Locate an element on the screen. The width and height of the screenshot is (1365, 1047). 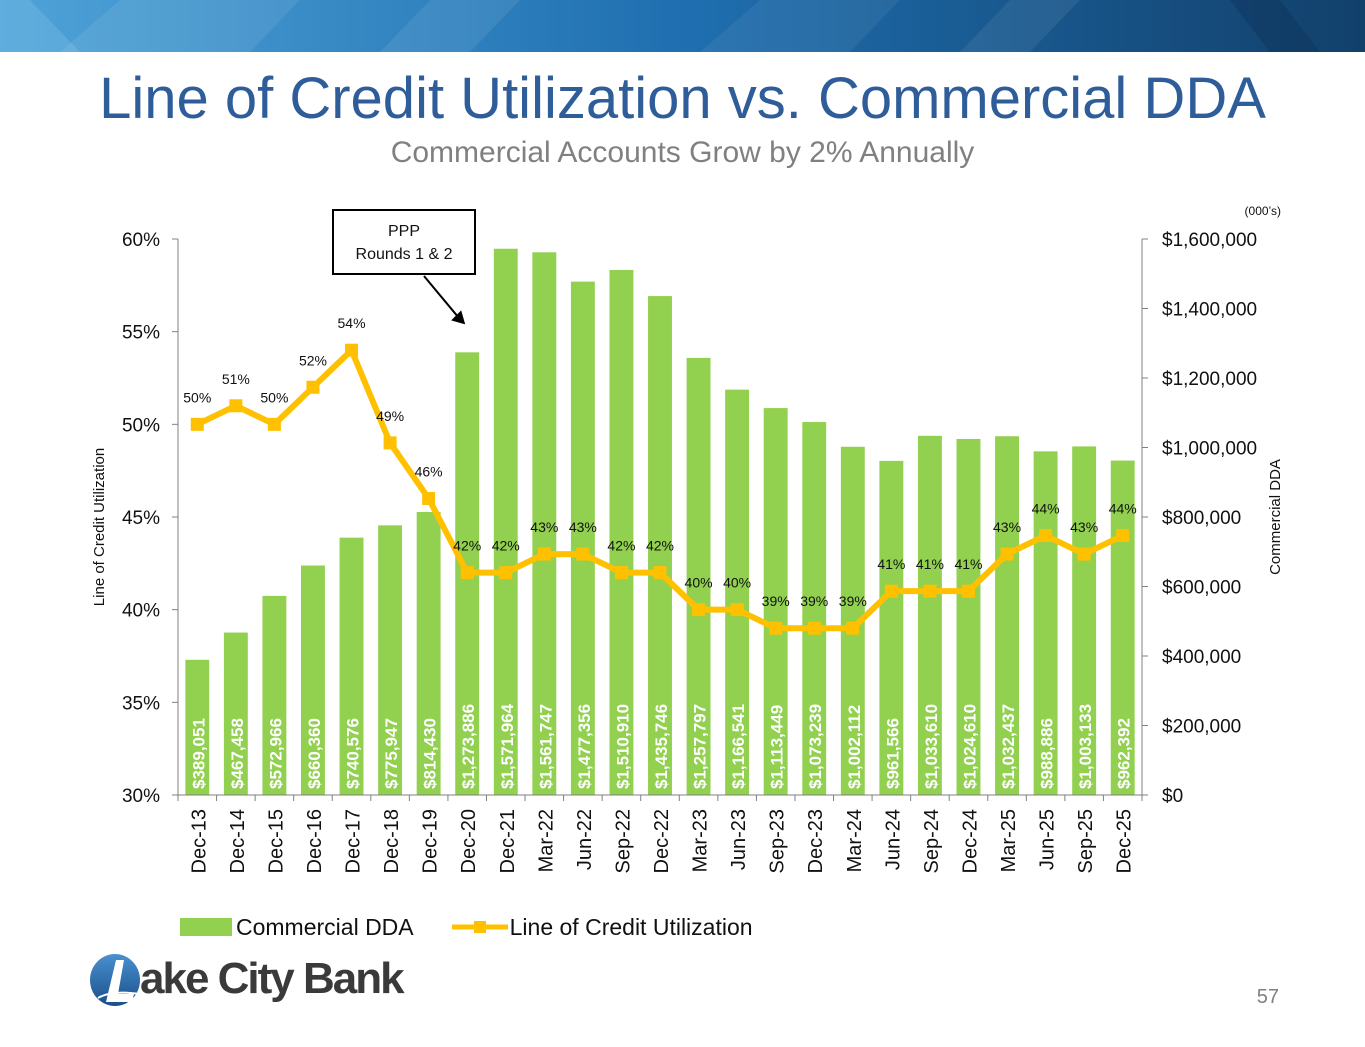
right-tick-label: $1,600,000 is located at coordinates (1209, 240).